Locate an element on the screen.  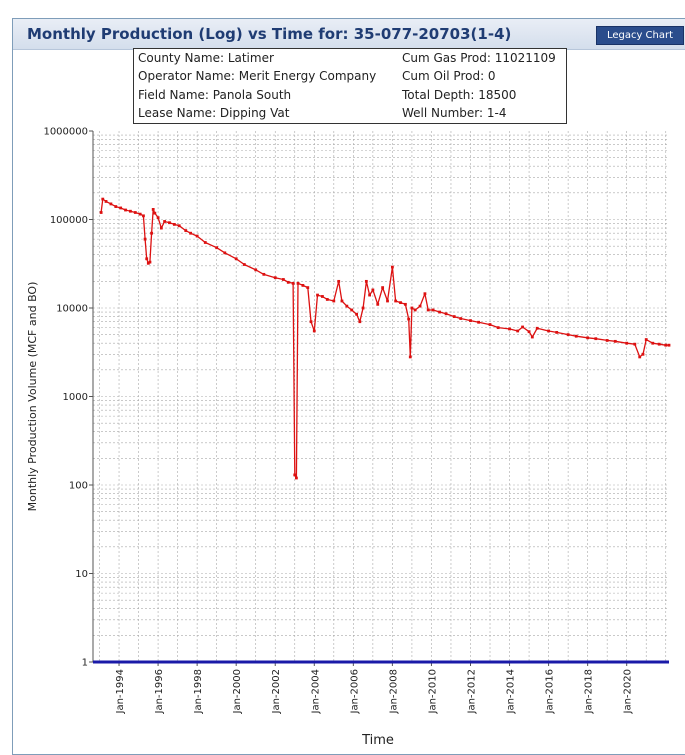
y-tick-label: 1 is located at coordinates (85, 663).